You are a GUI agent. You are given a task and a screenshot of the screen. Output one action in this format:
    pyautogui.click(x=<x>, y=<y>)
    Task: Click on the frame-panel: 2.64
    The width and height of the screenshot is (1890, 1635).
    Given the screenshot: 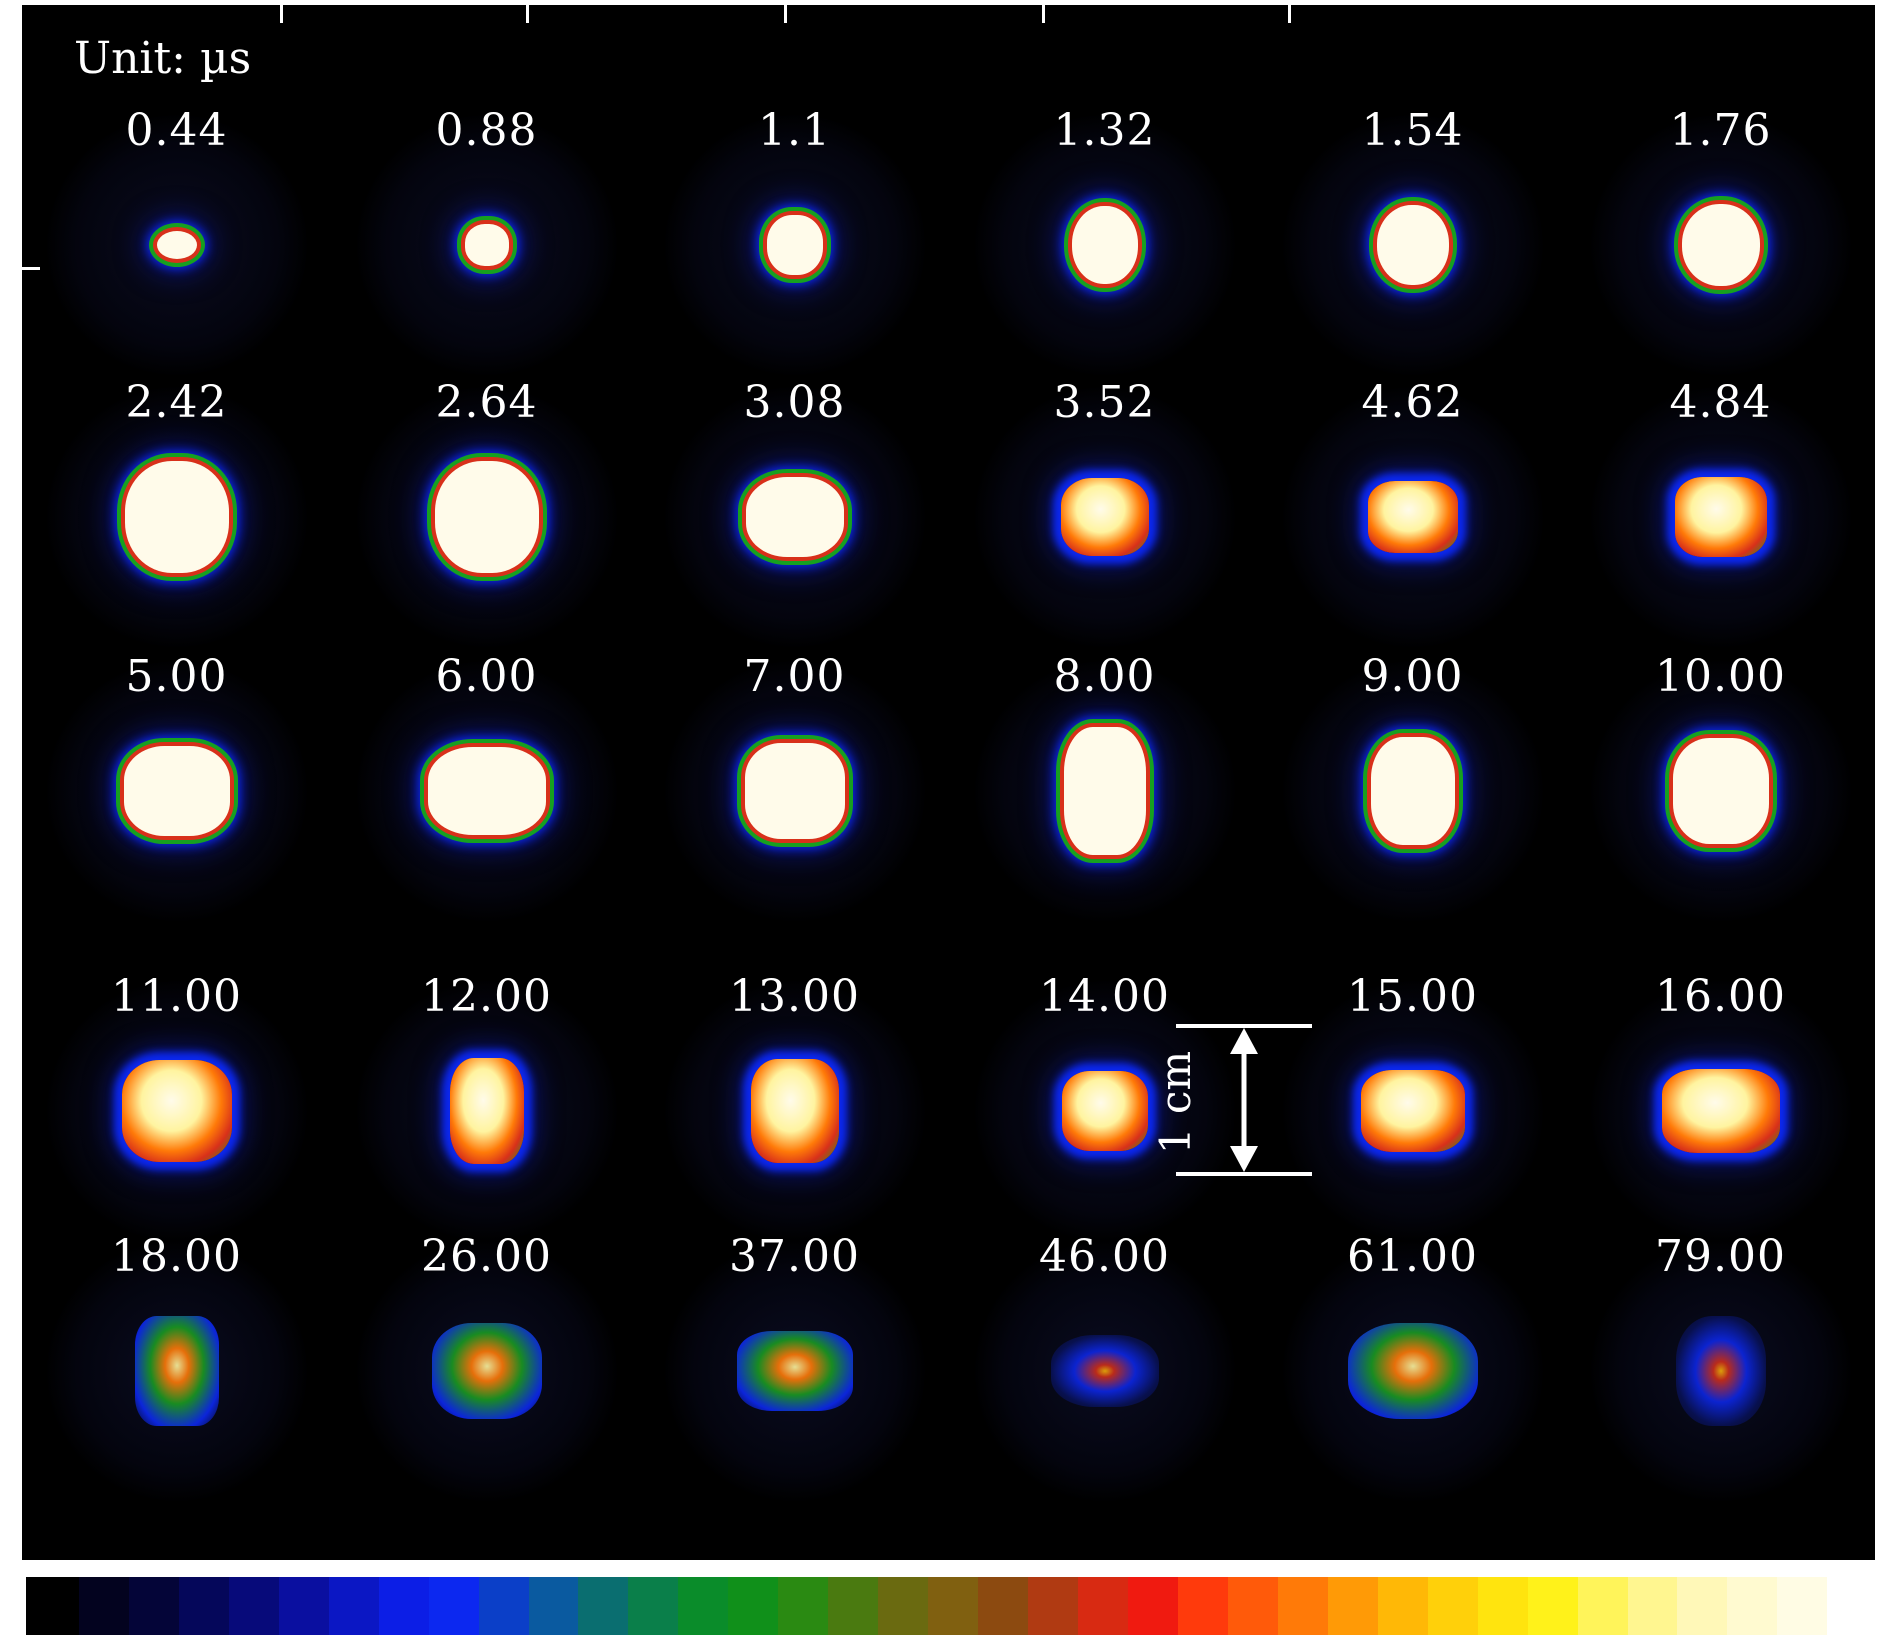 What is the action you would take?
    pyautogui.click(x=486, y=512)
    